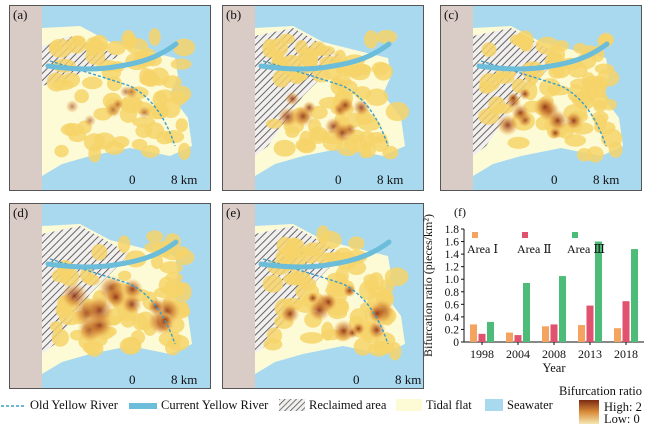  I want to click on bar-area-ⅰ-2008, so click(545, 334).